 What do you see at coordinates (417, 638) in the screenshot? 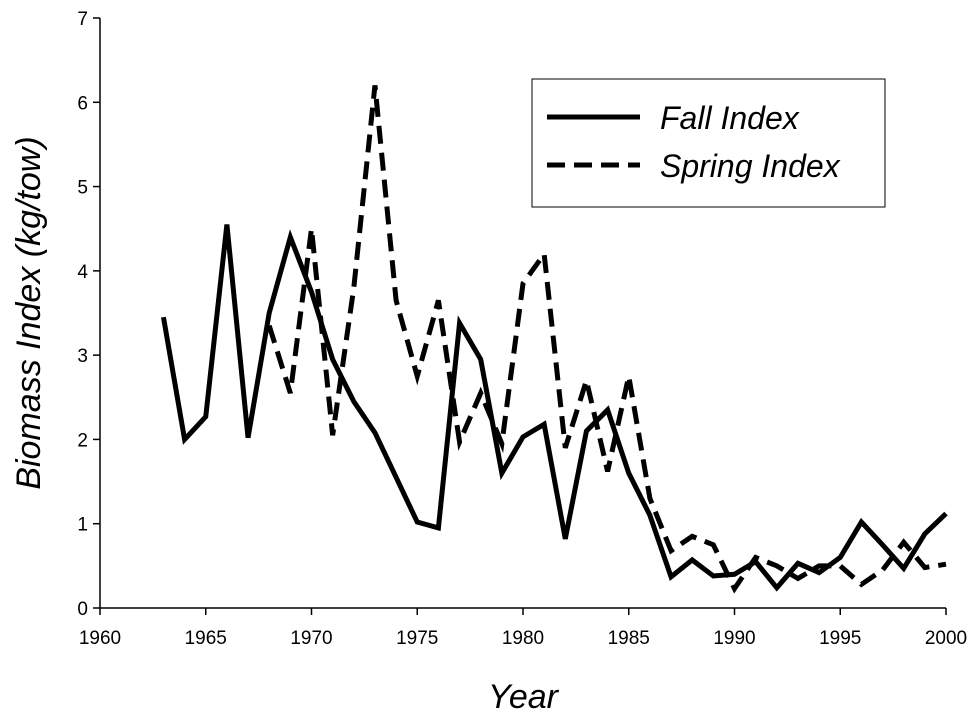
I see `x-tick-label: 1975` at bounding box center [417, 638].